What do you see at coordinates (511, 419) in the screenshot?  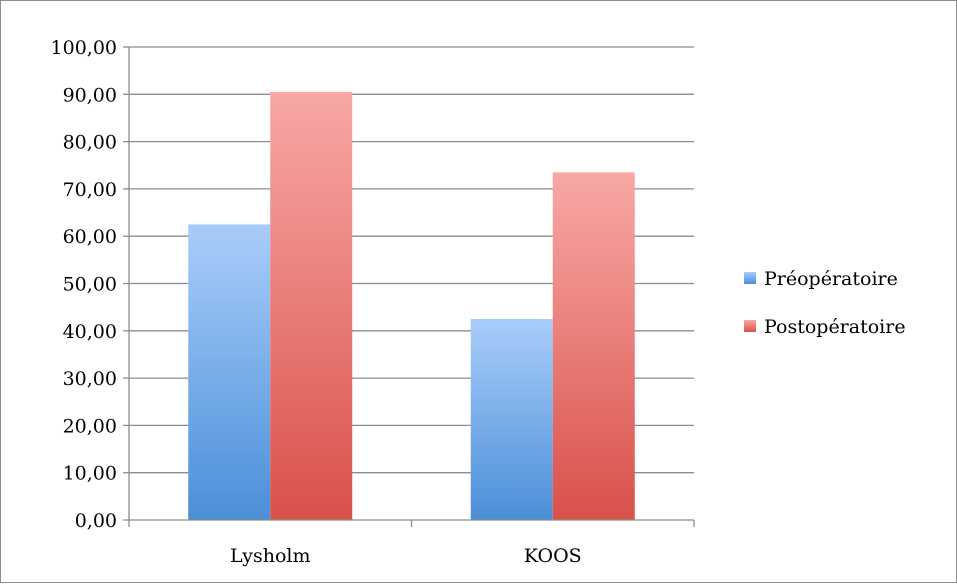 I see `bar-preoperatoire-koos` at bounding box center [511, 419].